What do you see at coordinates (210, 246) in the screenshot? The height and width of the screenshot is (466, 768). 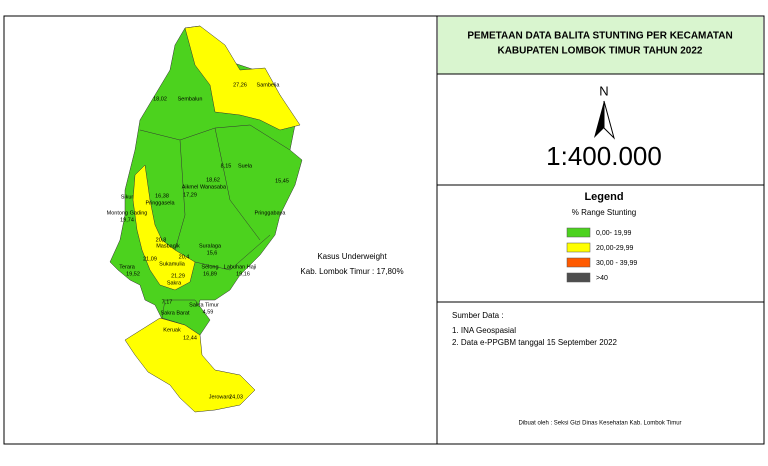 I see `map-label: Suralaga` at bounding box center [210, 246].